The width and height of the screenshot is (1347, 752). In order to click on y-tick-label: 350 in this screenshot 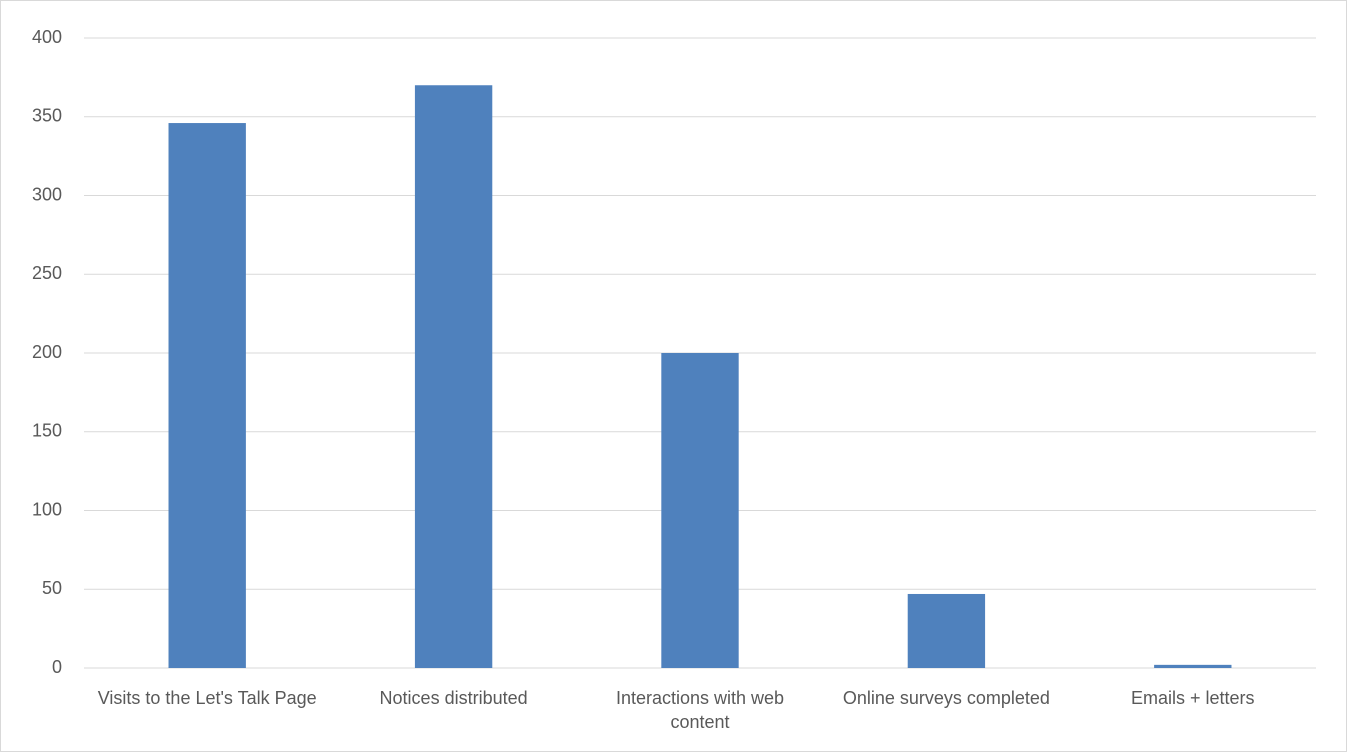, I will do `click(47, 116)`.